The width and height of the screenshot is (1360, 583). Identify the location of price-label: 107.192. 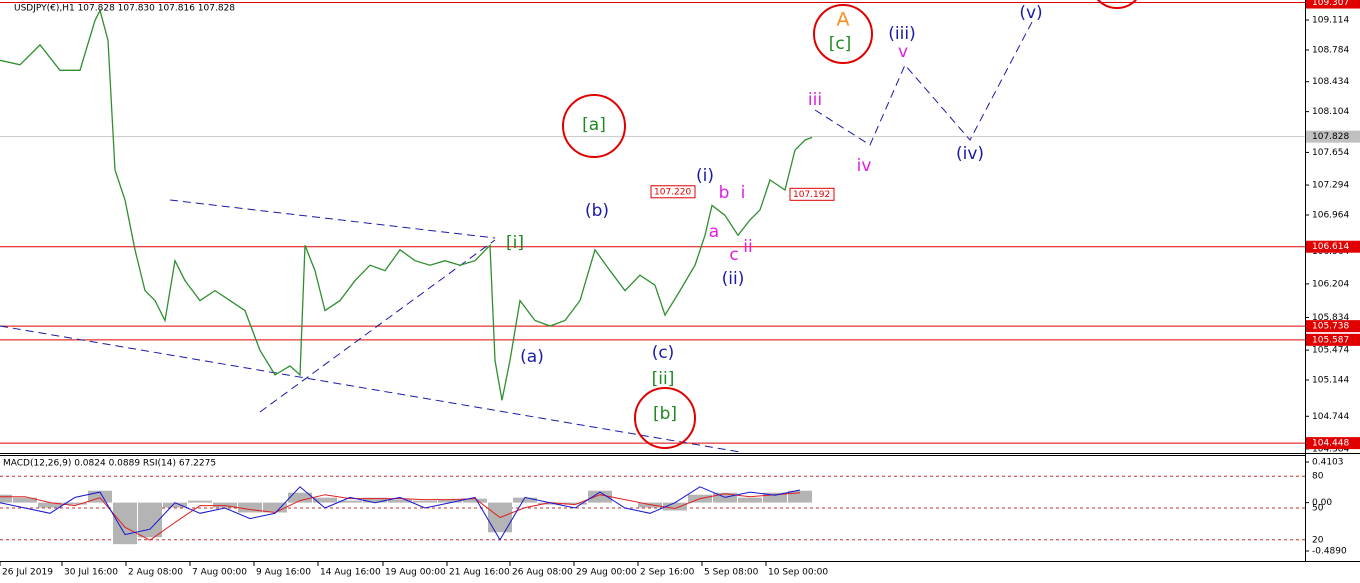
(811, 195).